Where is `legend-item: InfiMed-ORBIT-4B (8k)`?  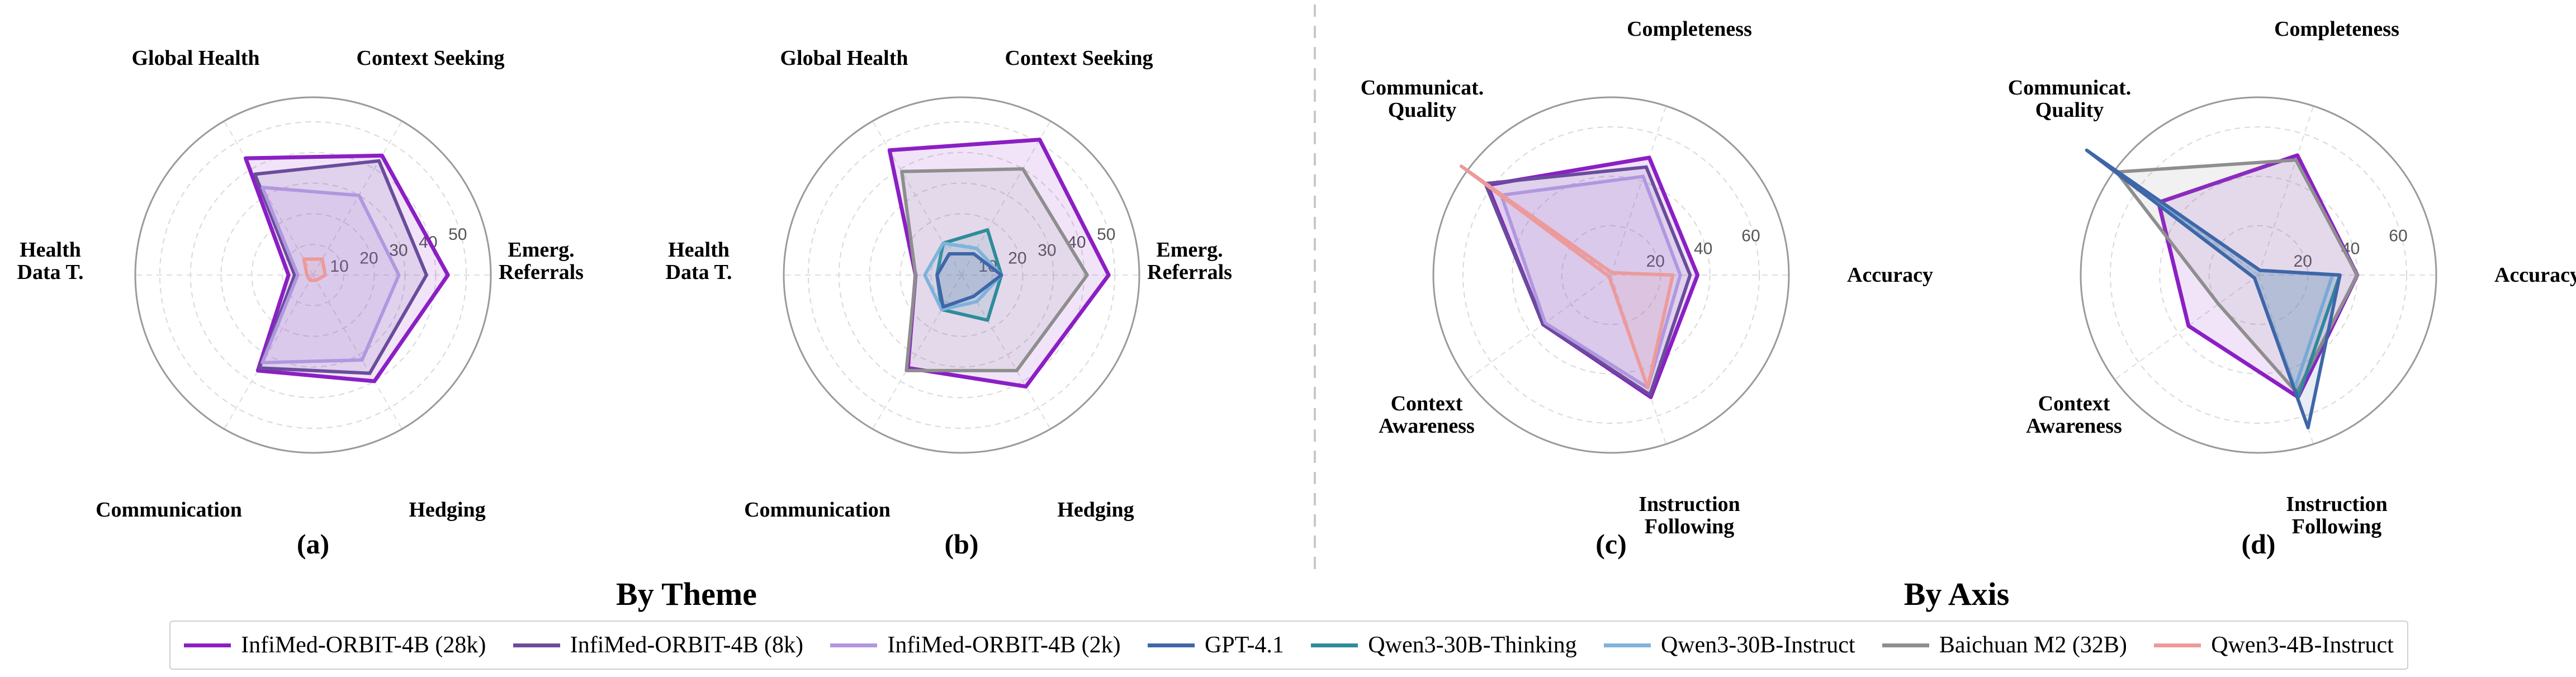
legend-item: InfiMed-ORBIT-4B (8k) is located at coordinates (658, 645).